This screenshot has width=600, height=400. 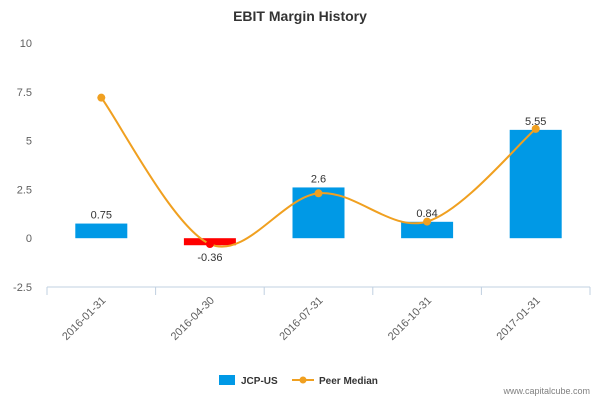 I want to click on legend-label-line: Peer Median, so click(x=348, y=381).